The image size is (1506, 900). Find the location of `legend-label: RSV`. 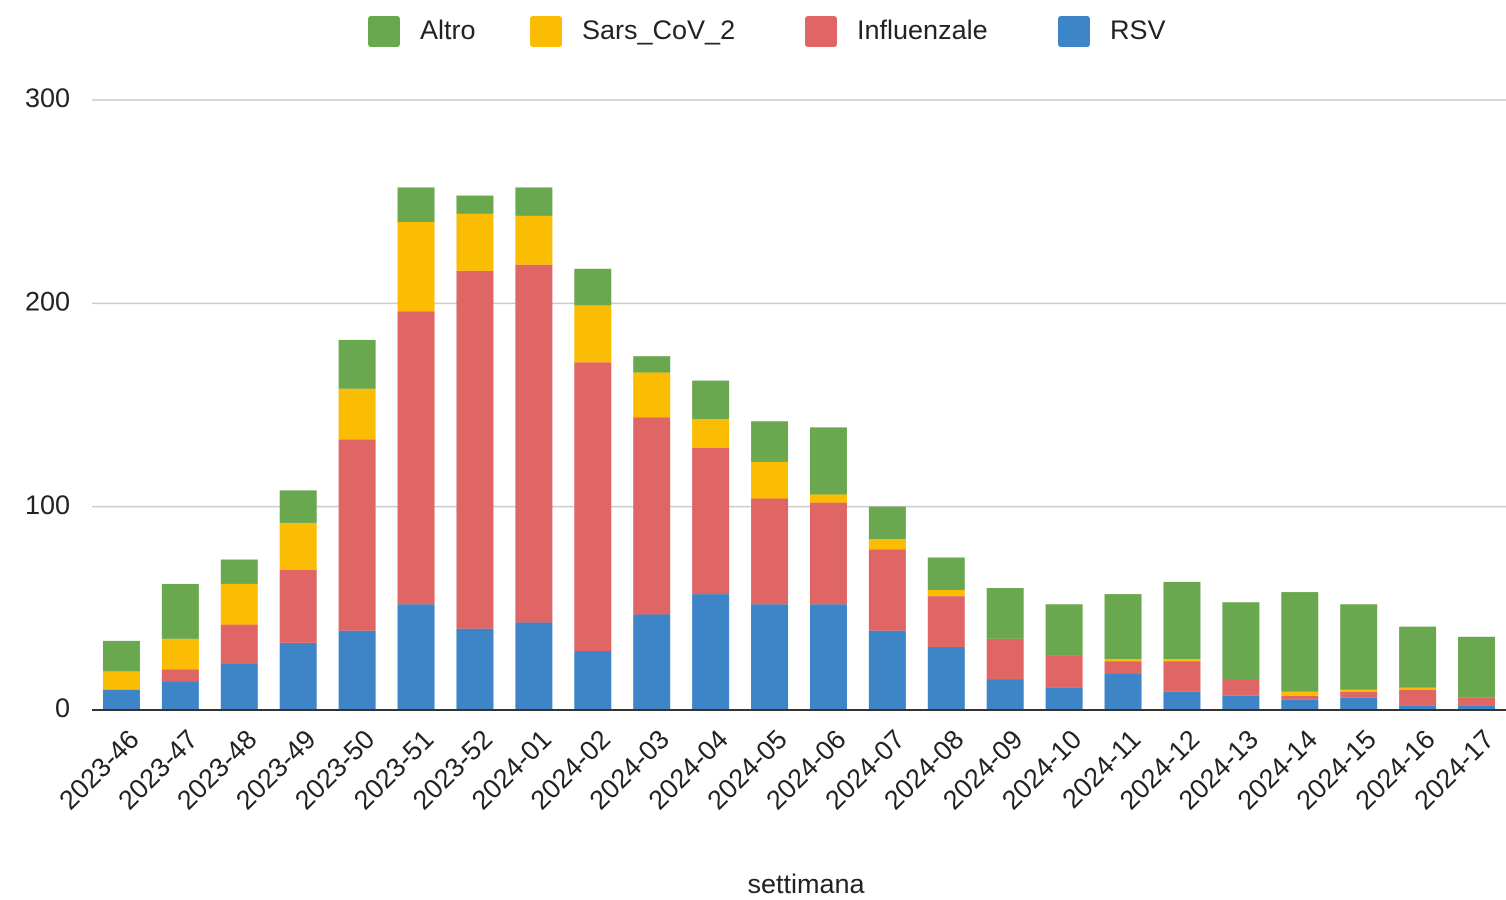

legend-label: RSV is located at coordinates (1138, 30).